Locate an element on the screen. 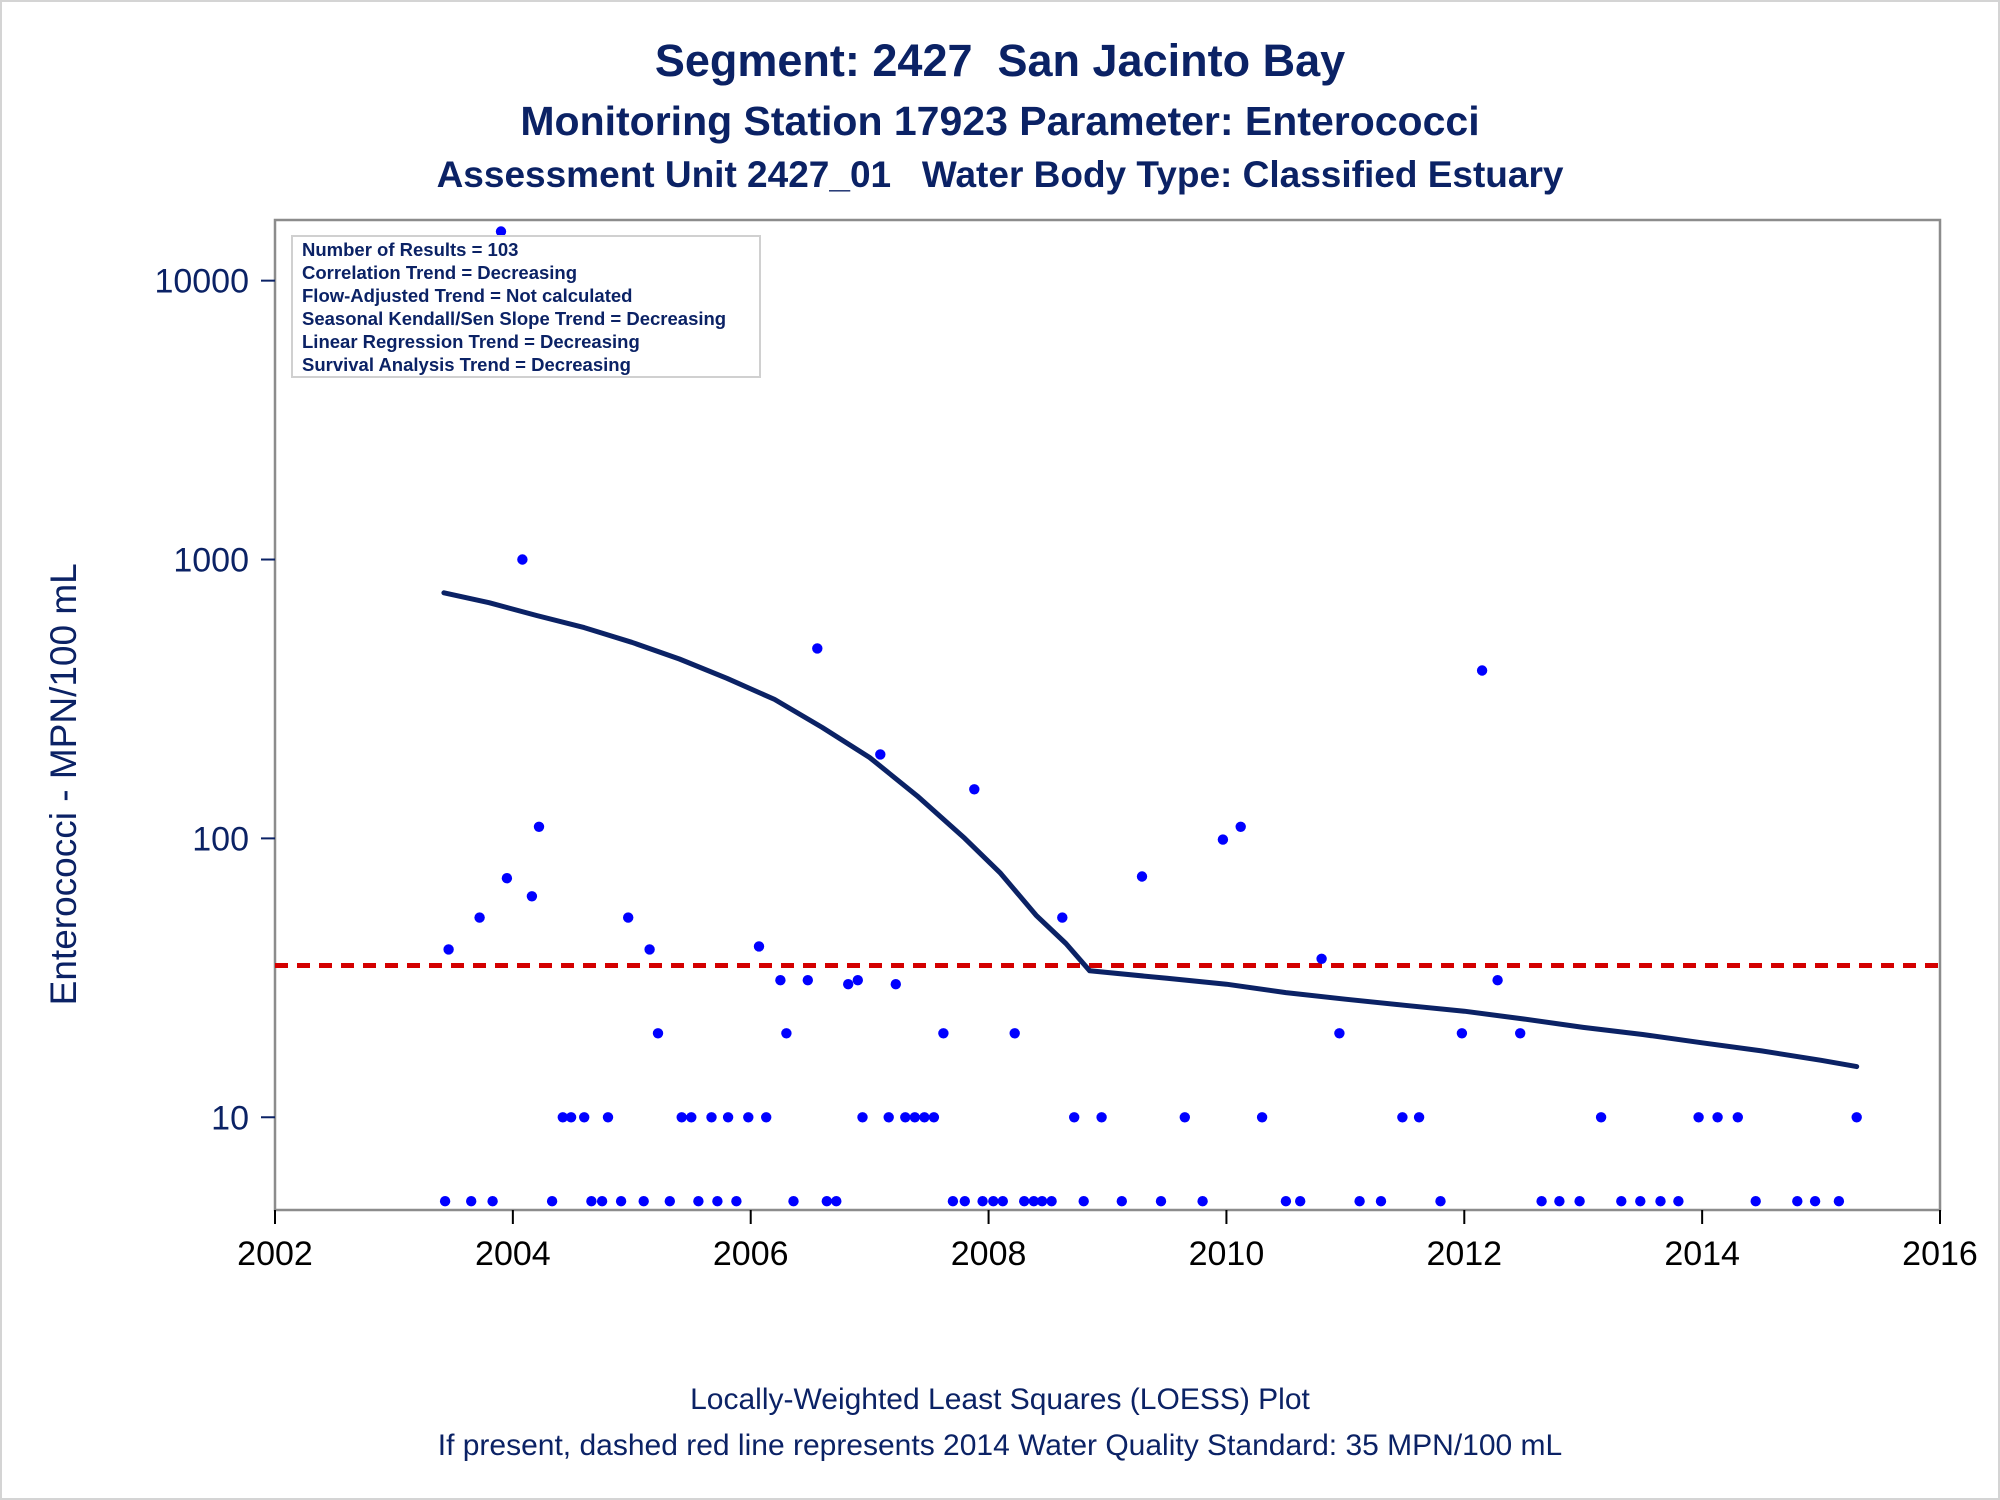  x-tick-label: 2008 is located at coordinates (989, 1254).